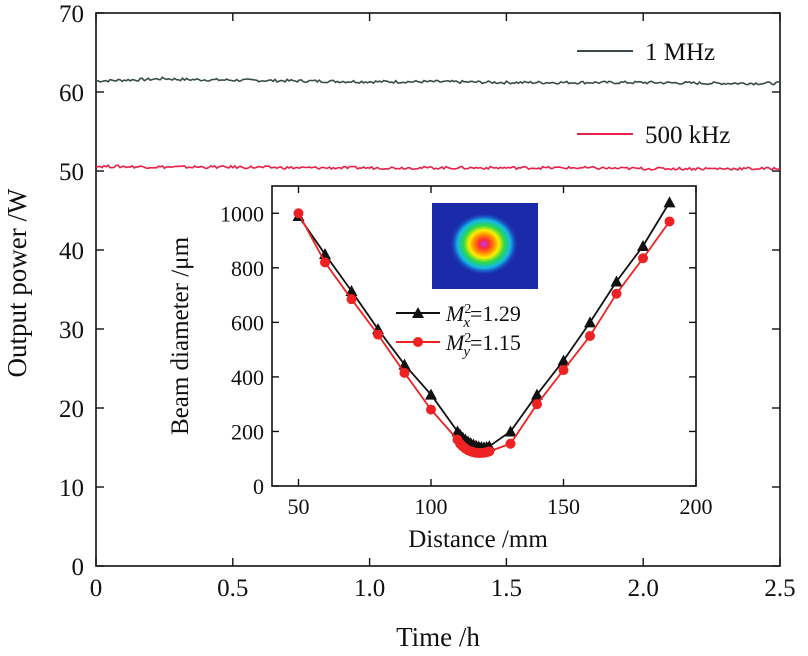 Image resolution: width=808 pixels, height=656 pixels. I want to click on inset-y-axis-label: Beam diameter /μm, so click(180, 335).